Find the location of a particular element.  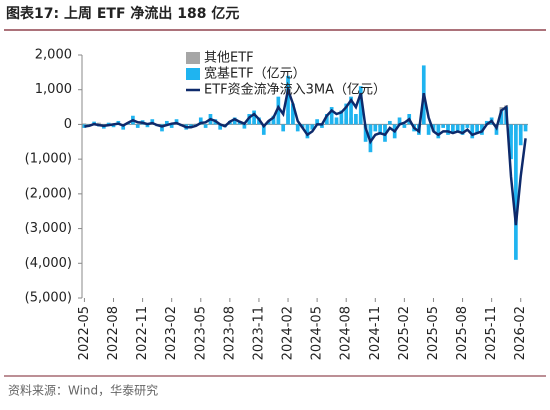

x-tick-label: 2022-08 is located at coordinates (113, 333).